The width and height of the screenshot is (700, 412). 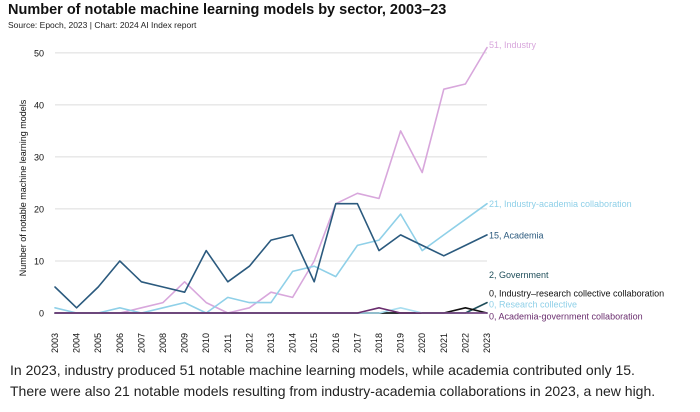 What do you see at coordinates (314, 343) in the screenshot?
I see `x-tick-label: 2015` at bounding box center [314, 343].